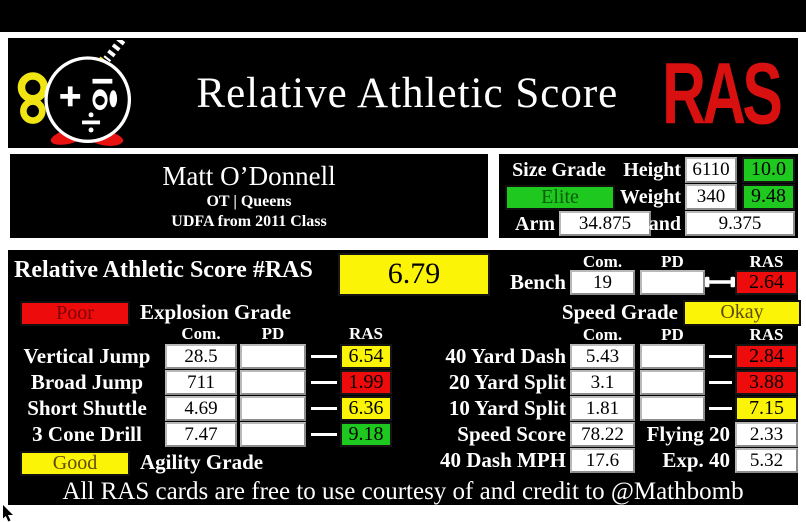 This screenshot has width=806, height=522. I want to click on ras-value: 2.64, so click(766, 282).